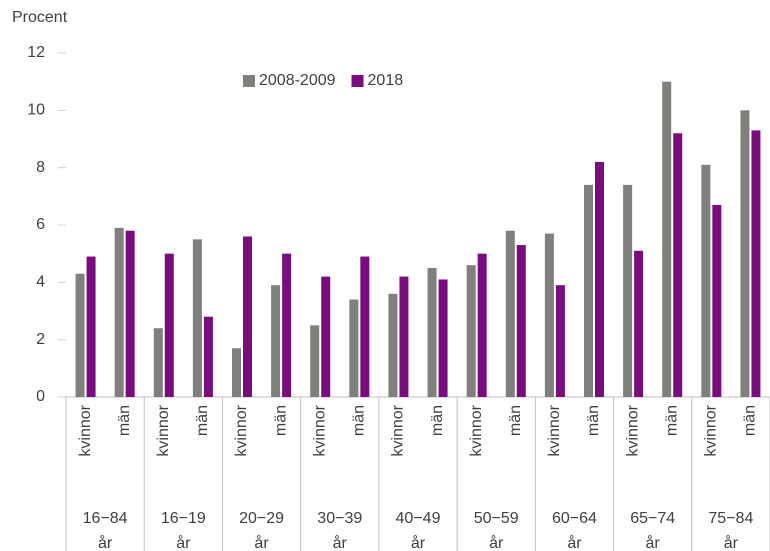  What do you see at coordinates (731, 530) in the screenshot?
I see `group-label: 75−84 år` at bounding box center [731, 530].